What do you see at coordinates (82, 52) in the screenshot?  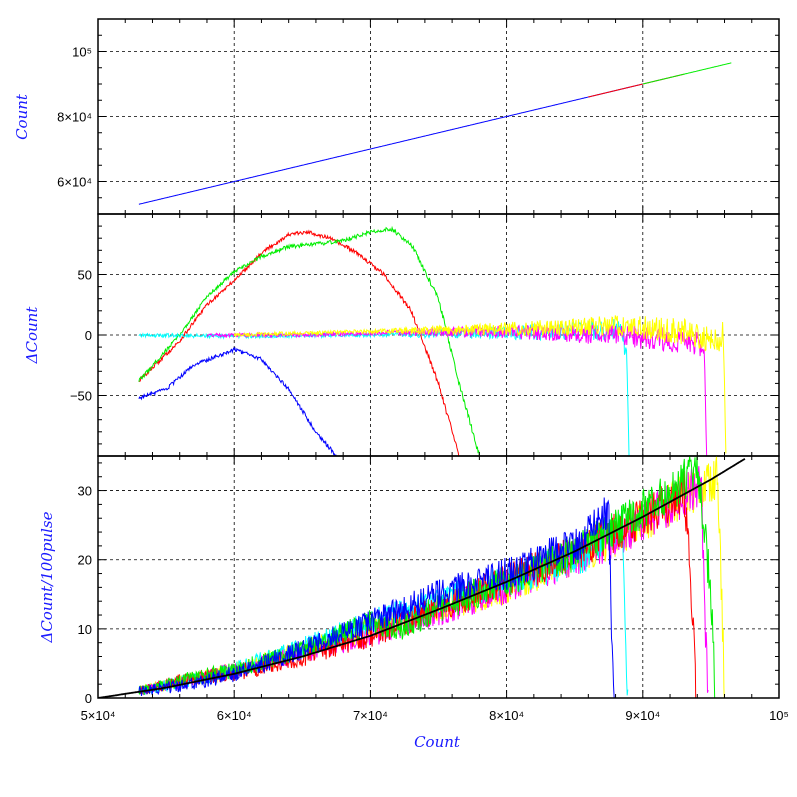 I see `panel0-ytick-label-2: 10⁵` at bounding box center [82, 52].